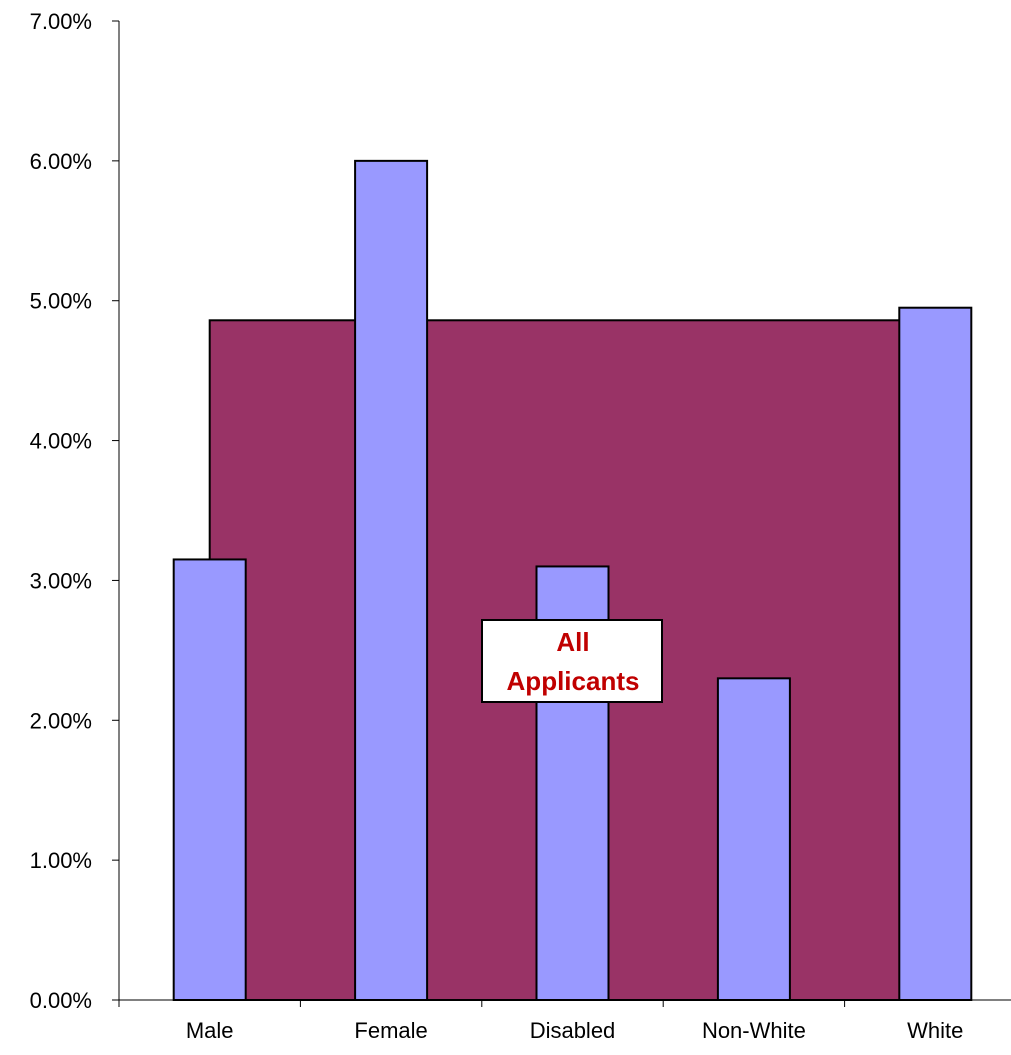 Image resolution: width=1011 pixels, height=1055 pixels. What do you see at coordinates (61, 720) in the screenshot?
I see `y-tick-label: 2.00%` at bounding box center [61, 720].